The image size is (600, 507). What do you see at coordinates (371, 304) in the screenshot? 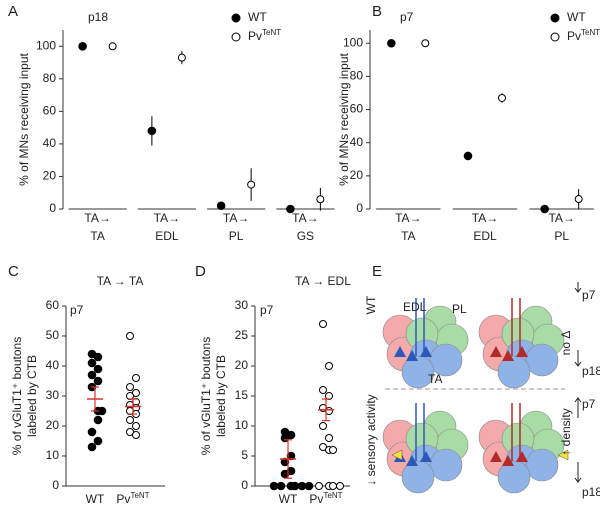
I see `row-label: WT` at bounding box center [371, 304].